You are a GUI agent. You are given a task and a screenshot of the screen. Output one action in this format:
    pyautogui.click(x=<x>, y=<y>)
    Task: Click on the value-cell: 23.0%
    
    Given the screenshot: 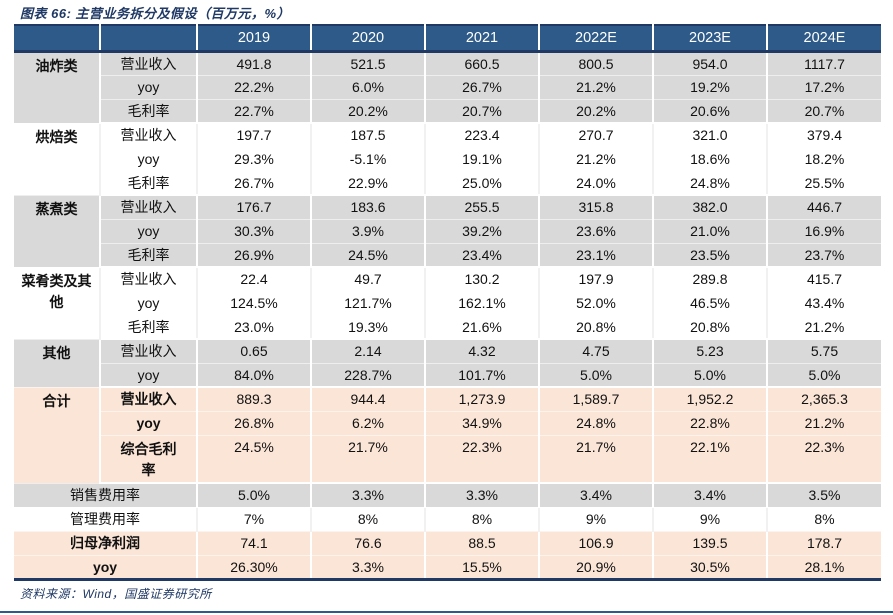 What is the action you would take?
    pyautogui.click(x=254, y=327)
    